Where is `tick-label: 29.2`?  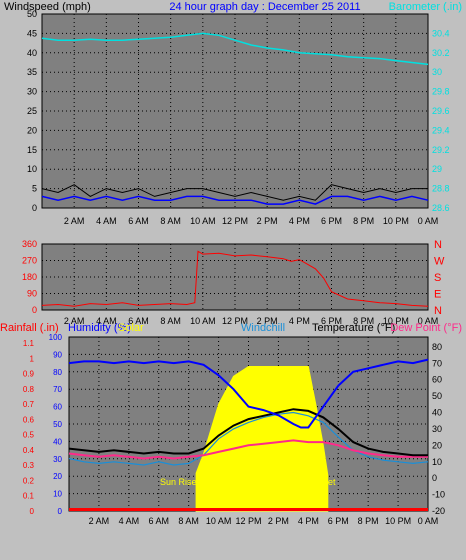
tick-label: 29.2 is located at coordinates (441, 150).